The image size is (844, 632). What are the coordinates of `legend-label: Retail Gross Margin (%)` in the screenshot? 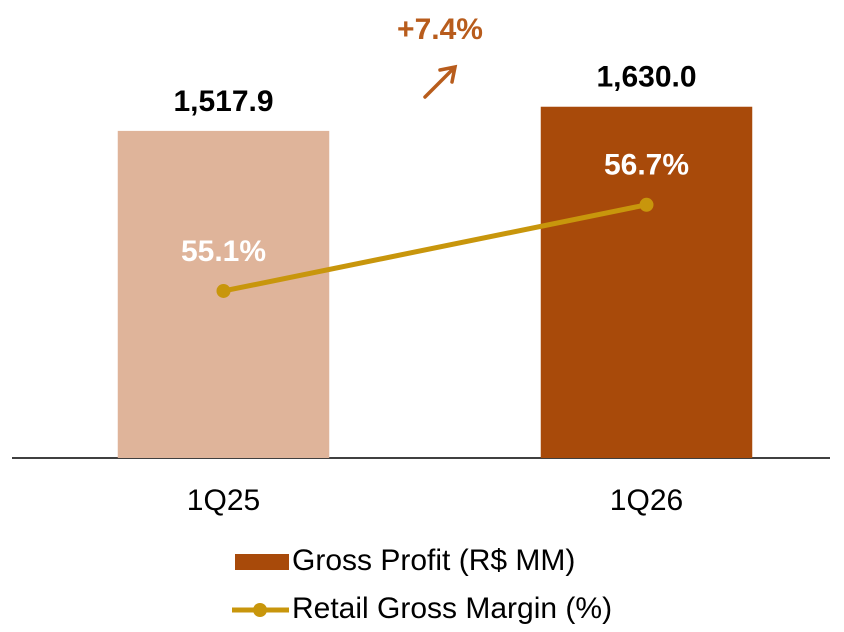 It's located at (452, 608).